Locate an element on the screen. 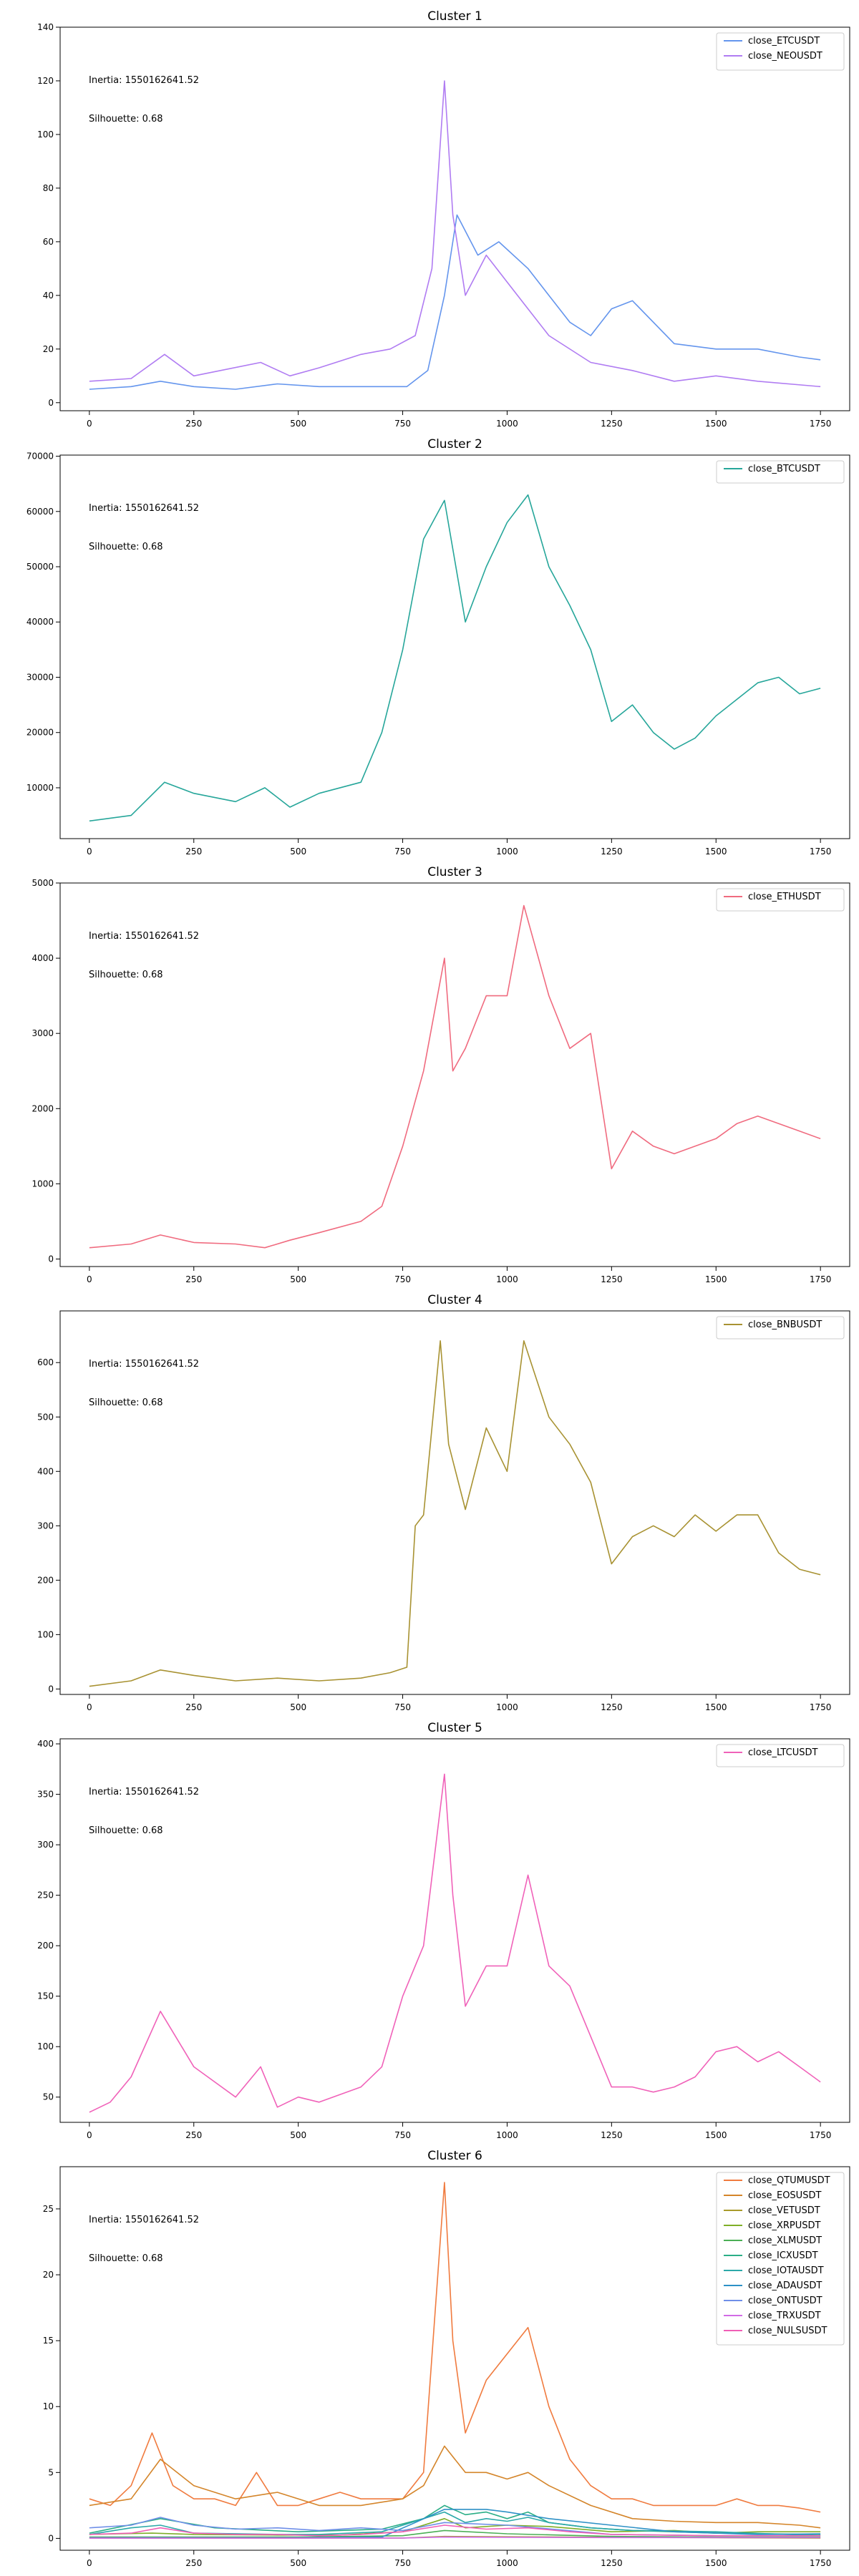 The width and height of the screenshot is (859, 2576). legend-label: close_LTCUSDT is located at coordinates (782, 1752).